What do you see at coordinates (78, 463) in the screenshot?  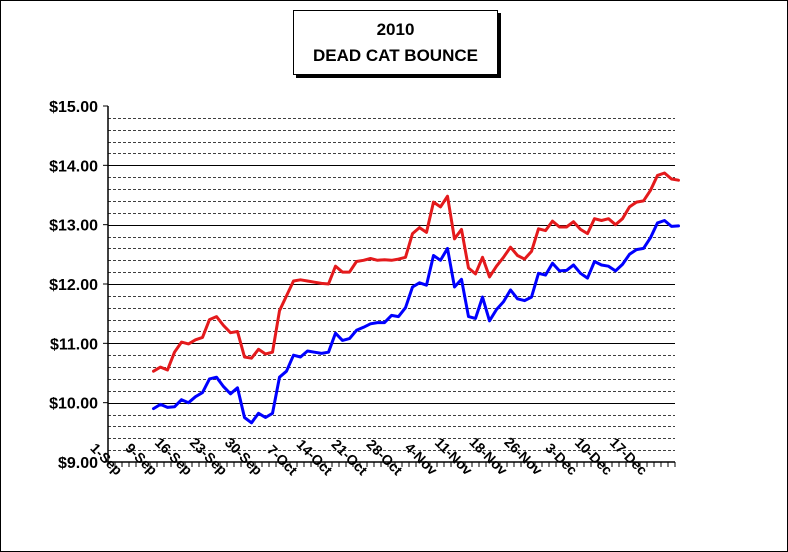 I see `y-tick-label: $9.00` at bounding box center [78, 463].